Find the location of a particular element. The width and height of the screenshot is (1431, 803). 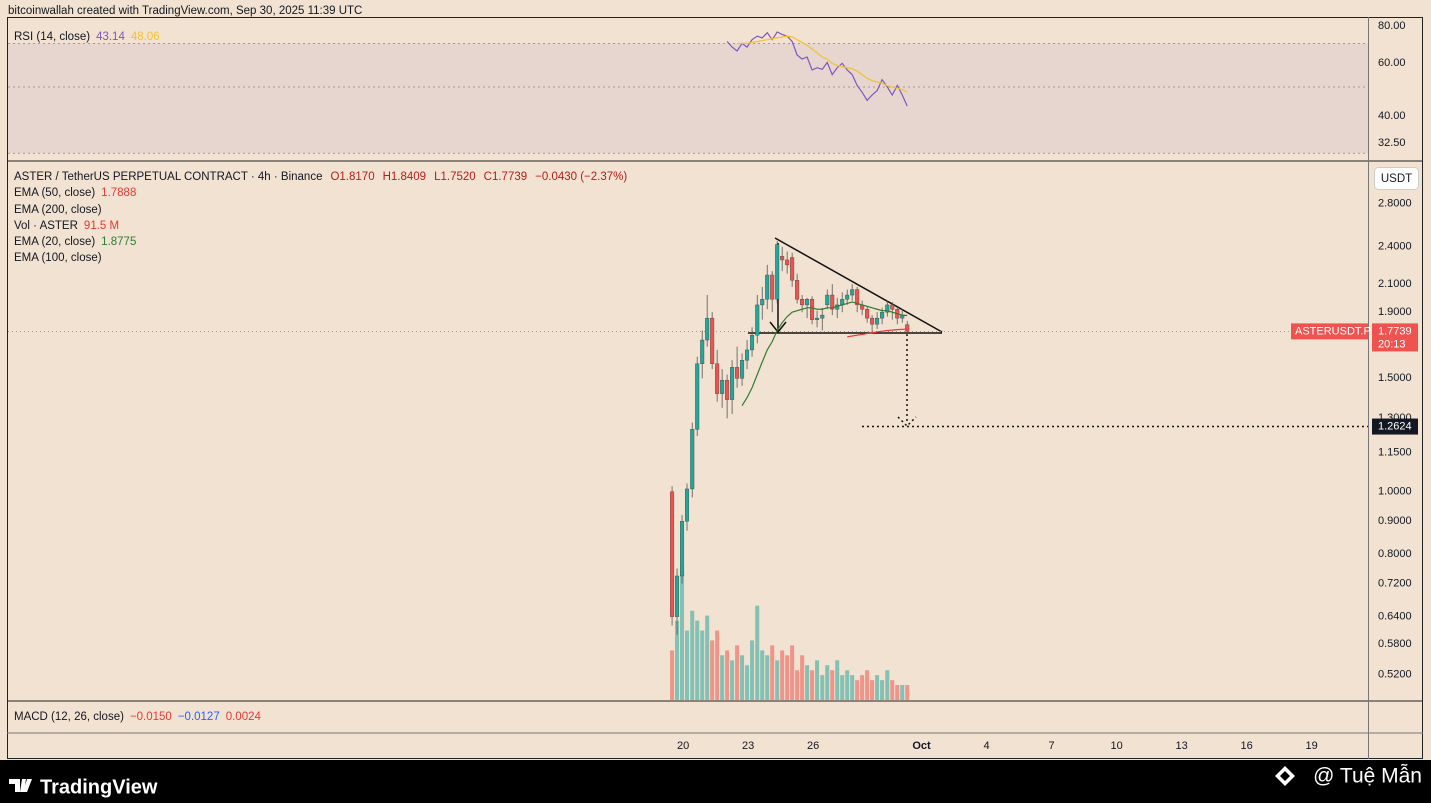

indicator-name: EMA (20, close) is located at coordinates (54, 242).